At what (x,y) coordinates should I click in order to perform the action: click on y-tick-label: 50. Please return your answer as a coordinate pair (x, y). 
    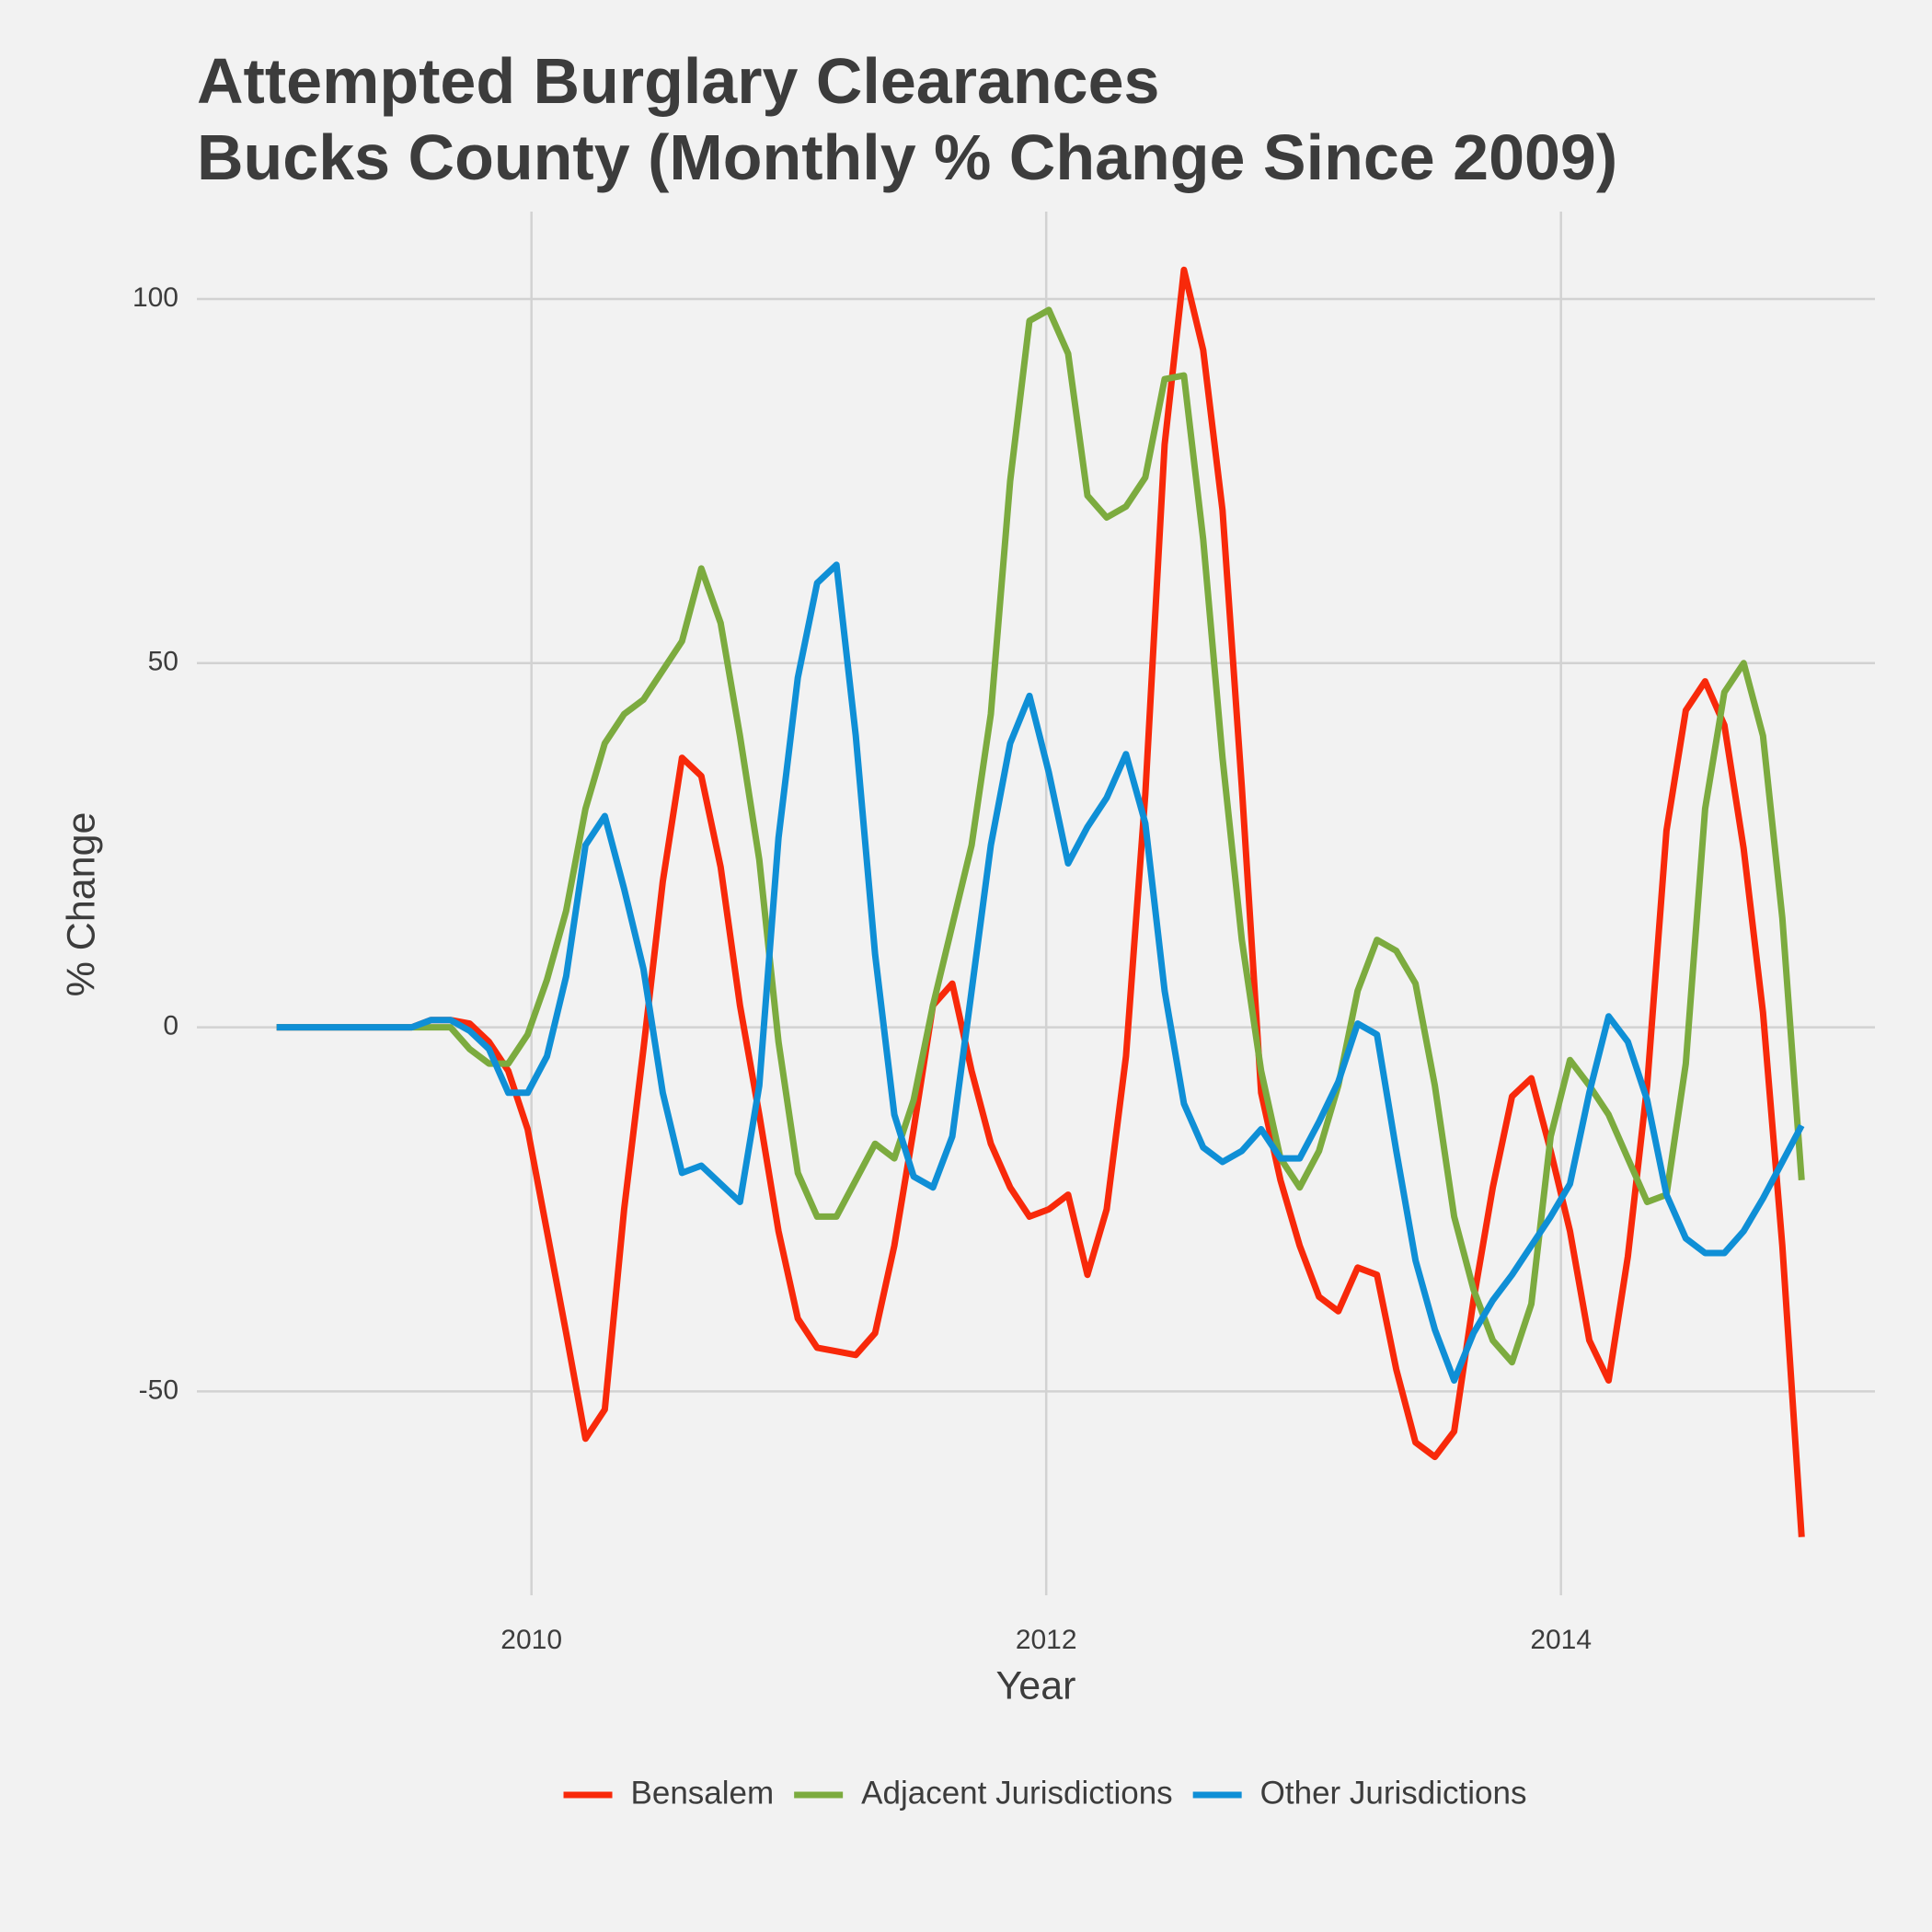
    Looking at the image, I should click on (163, 662).